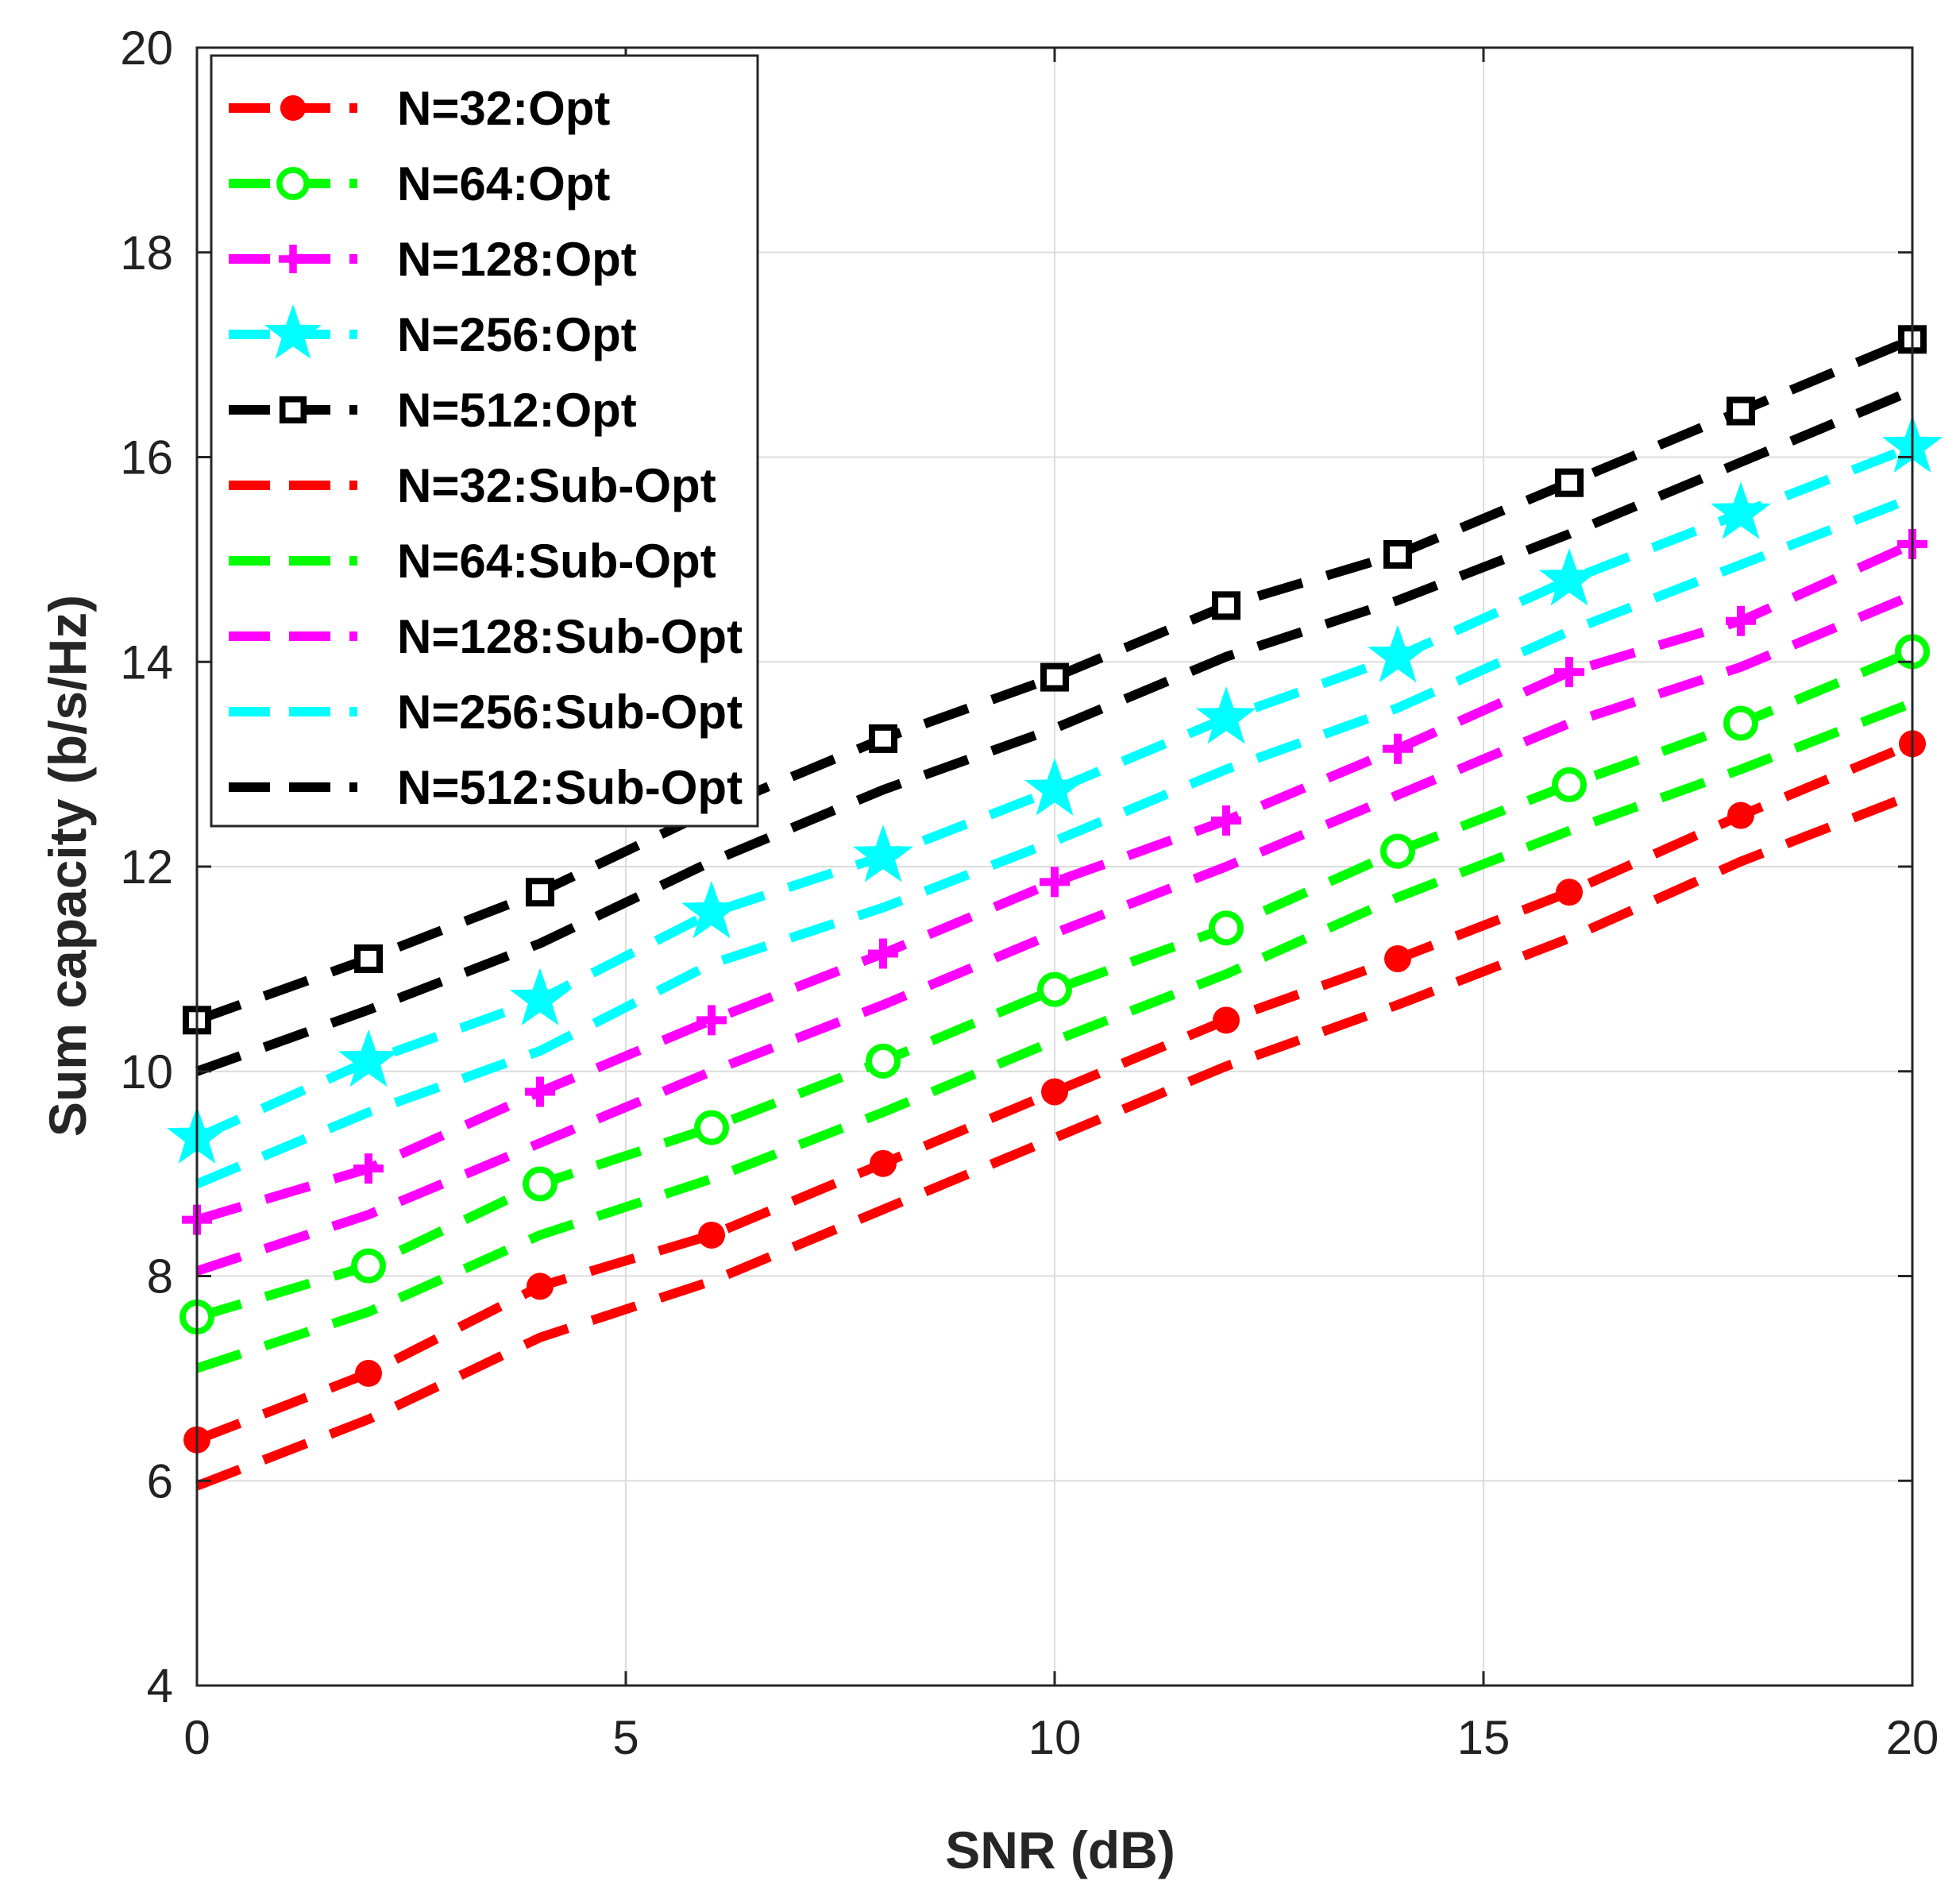 Image resolution: width=1960 pixels, height=1900 pixels. Describe the element at coordinates (146, 662) in the screenshot. I see `y-tick-label: 14` at that location.